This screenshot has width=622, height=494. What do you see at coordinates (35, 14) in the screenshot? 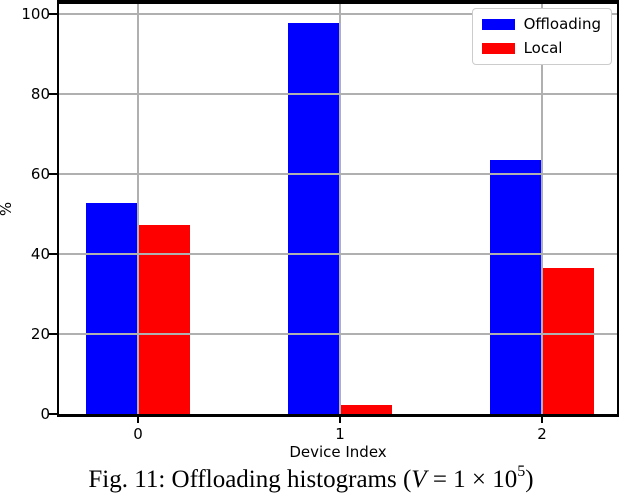
I see `y-tick-label-100: 100` at bounding box center [35, 14].